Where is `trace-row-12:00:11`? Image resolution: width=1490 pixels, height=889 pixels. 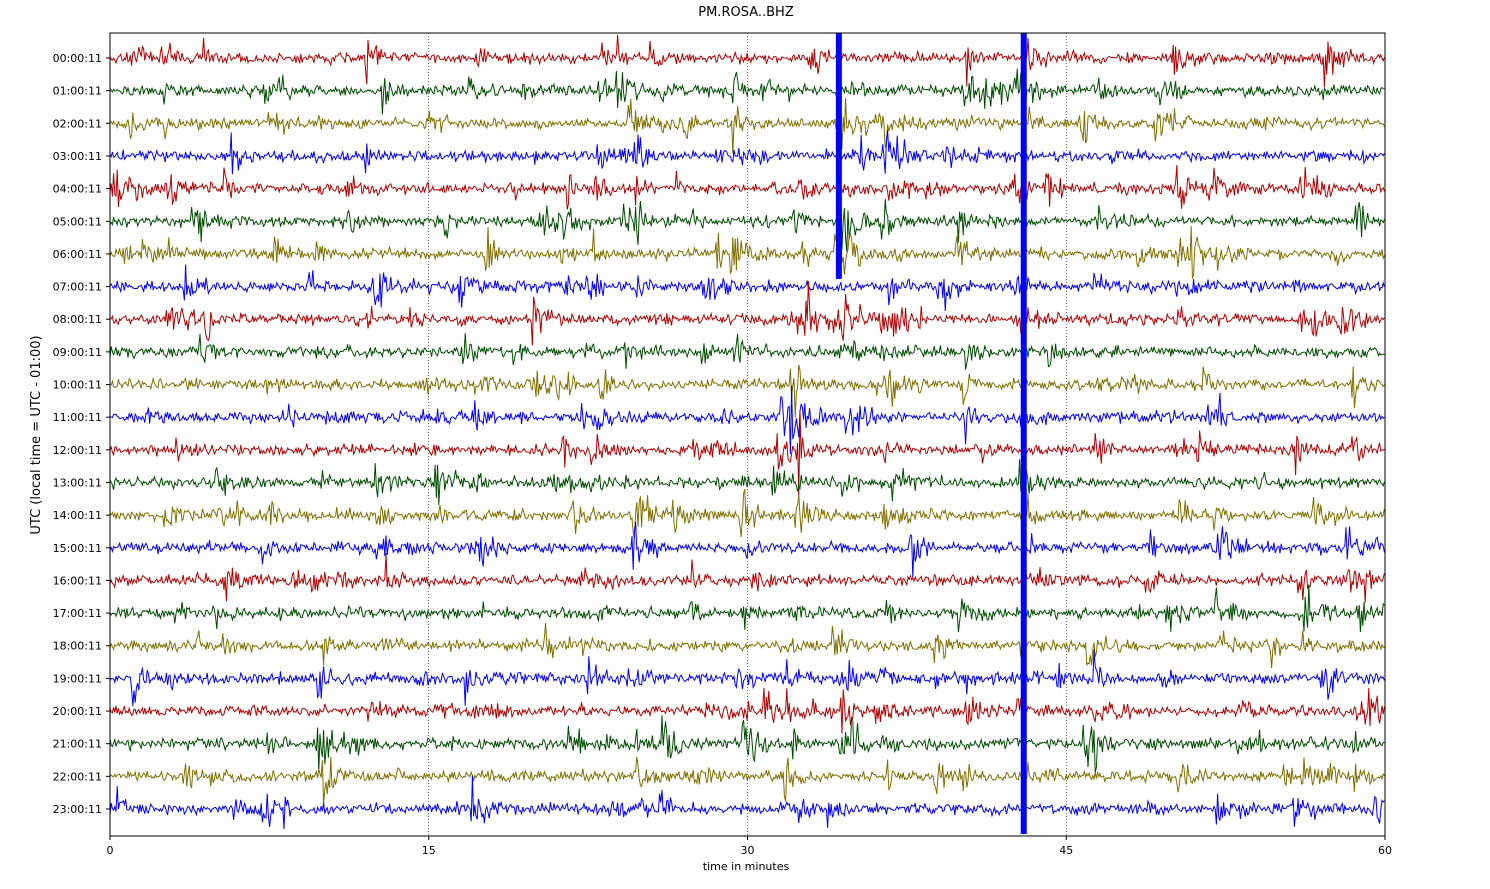 trace-row-12:00:11 is located at coordinates (747, 453).